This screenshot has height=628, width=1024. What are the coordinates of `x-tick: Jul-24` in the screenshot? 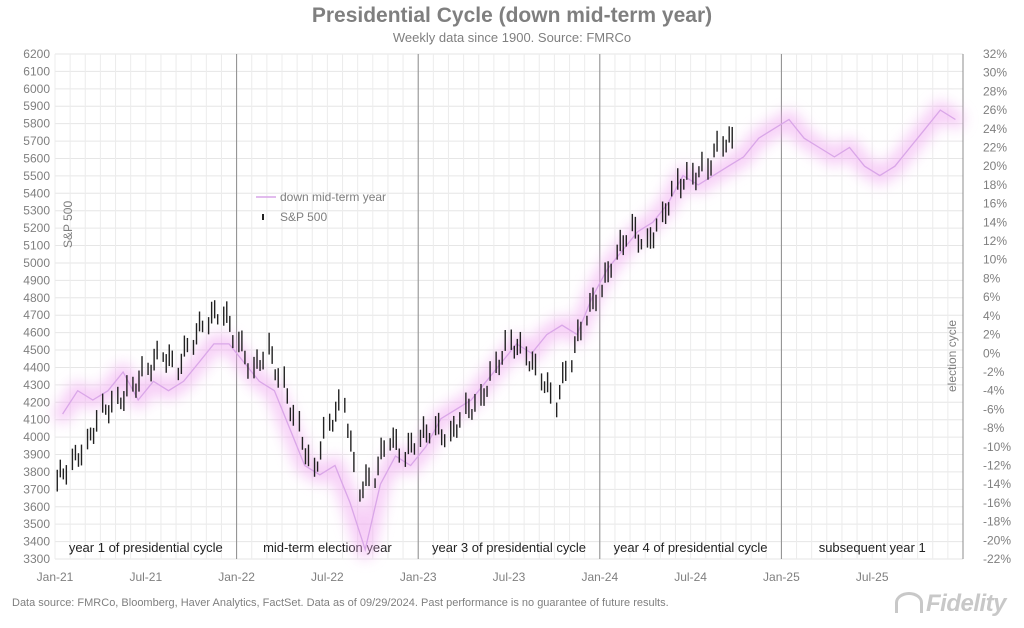 It's located at (690, 577).